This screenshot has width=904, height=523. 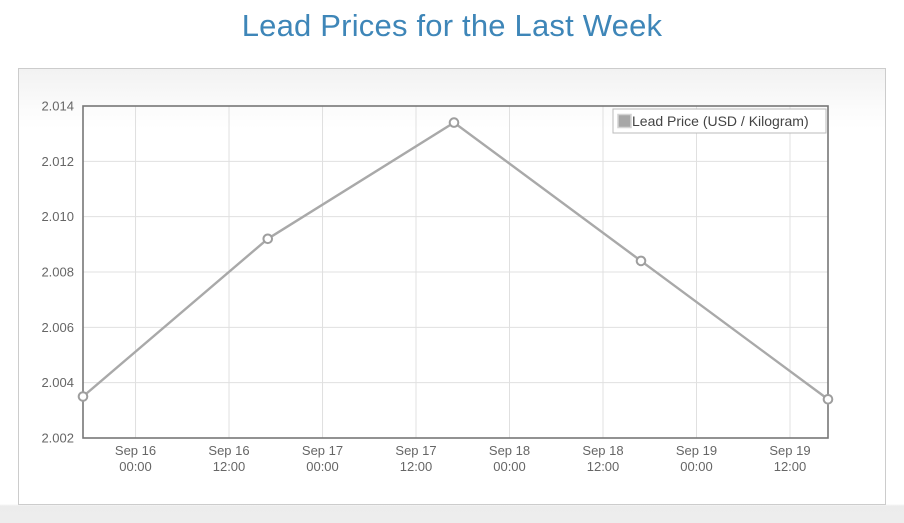 I want to click on legend-box, so click(x=719, y=121).